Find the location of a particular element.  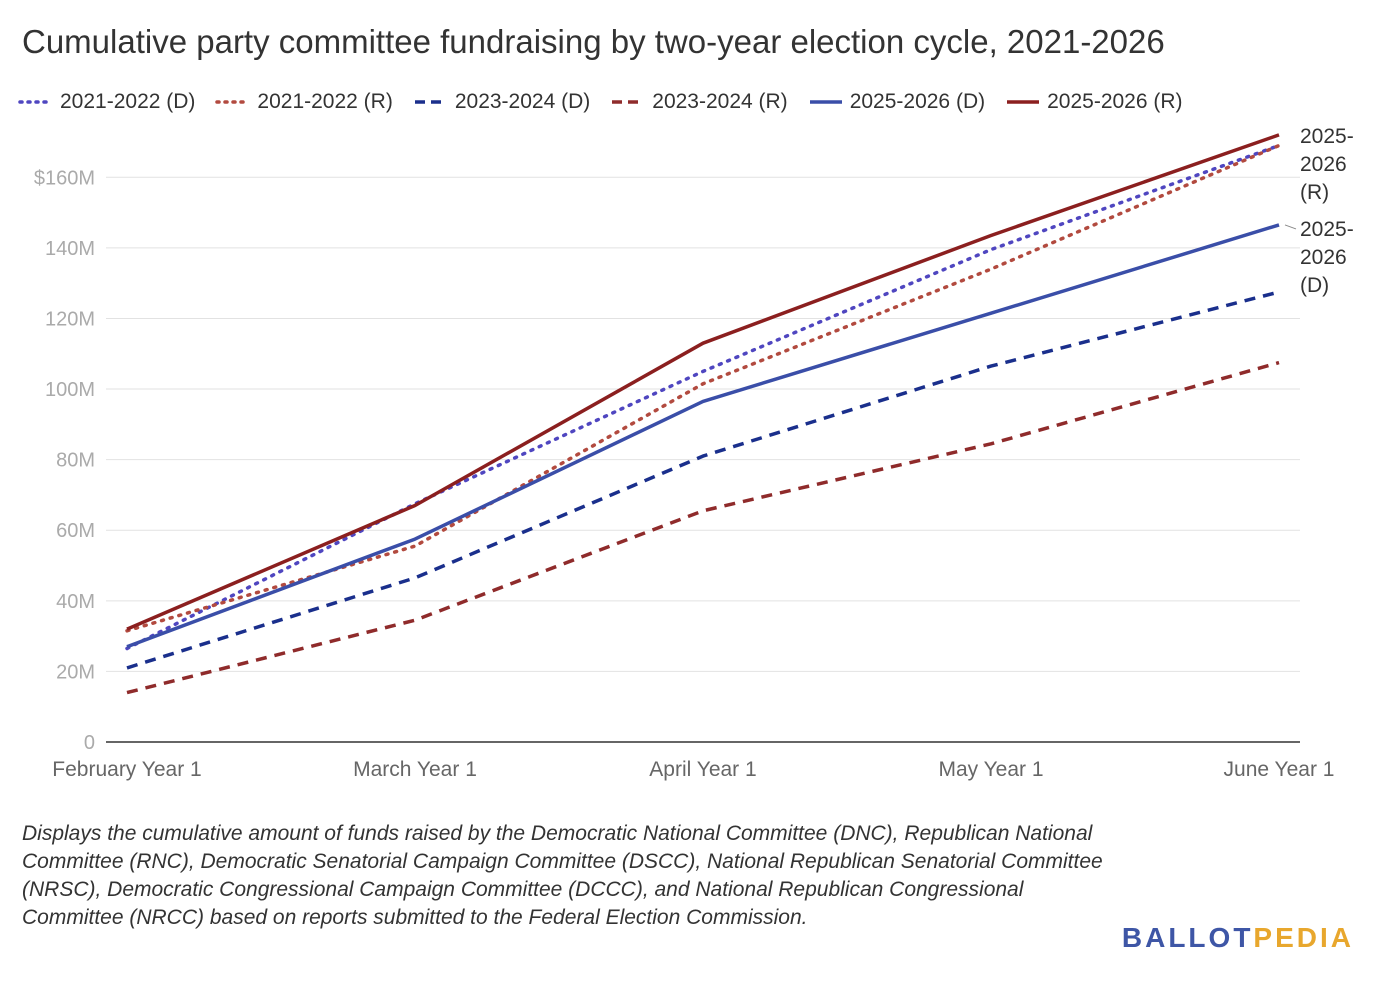

legend-item: 2021-2022 (D) is located at coordinates (106, 102).